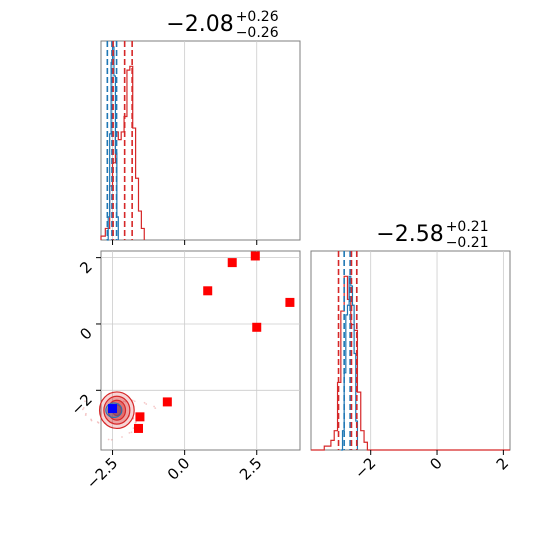 This screenshot has height=550, width=550. I want to click on marginal-x-ticks, so click(185, 242).